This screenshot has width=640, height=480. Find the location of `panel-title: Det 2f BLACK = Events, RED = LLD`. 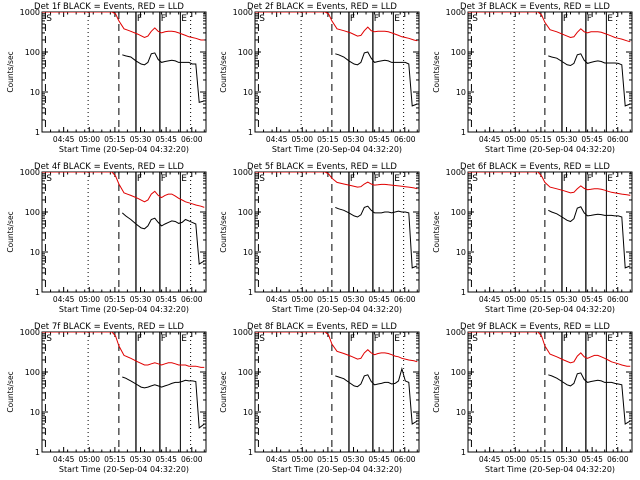

panel-title: Det 2f BLACK = Events, RED = LLD is located at coordinates (322, 7).